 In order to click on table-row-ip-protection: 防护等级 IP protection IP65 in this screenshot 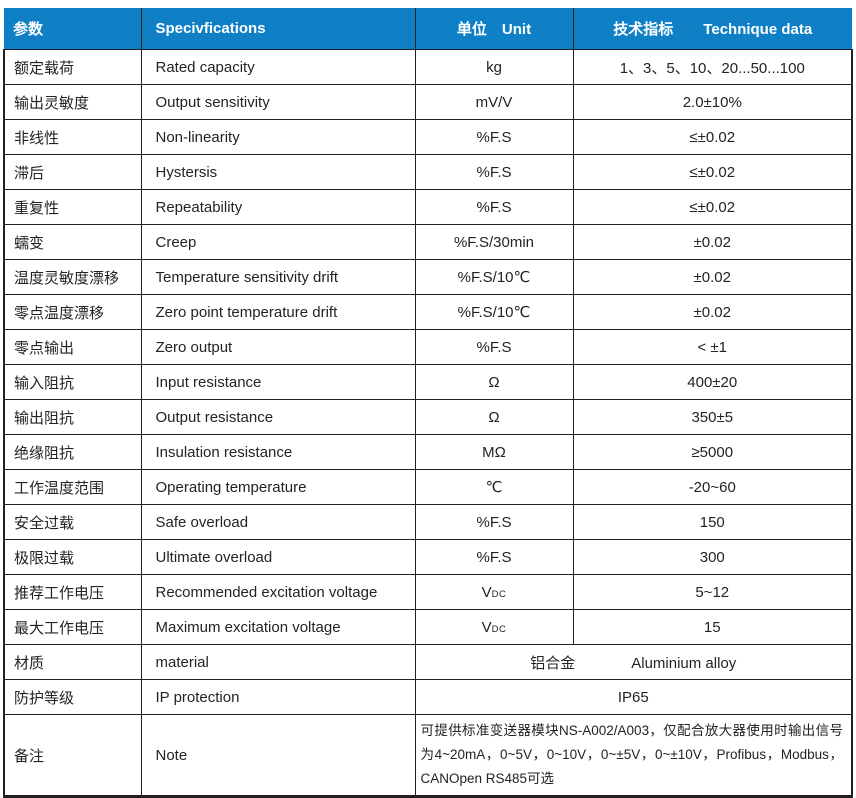, I will do `click(428, 697)`.